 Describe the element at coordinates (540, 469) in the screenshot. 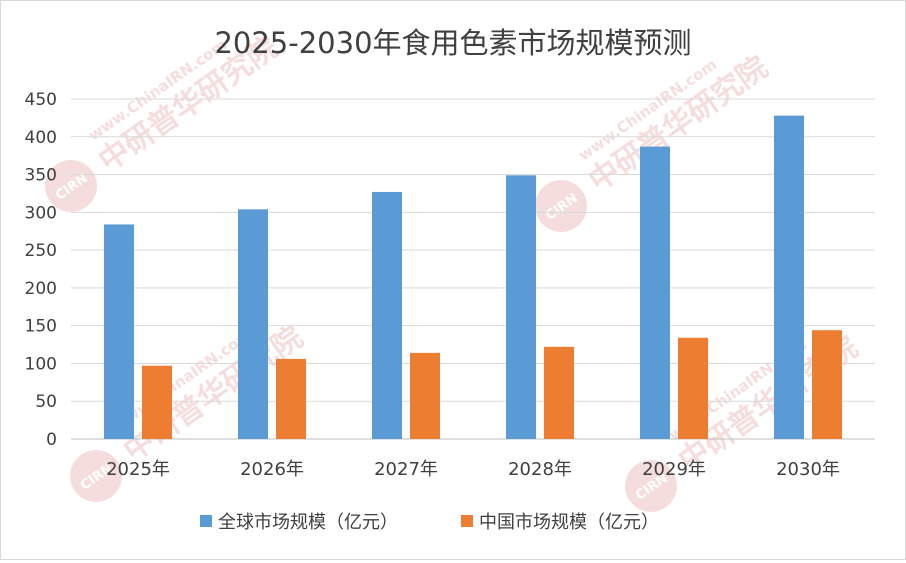

I see `x-tick-label: 2028年` at that location.